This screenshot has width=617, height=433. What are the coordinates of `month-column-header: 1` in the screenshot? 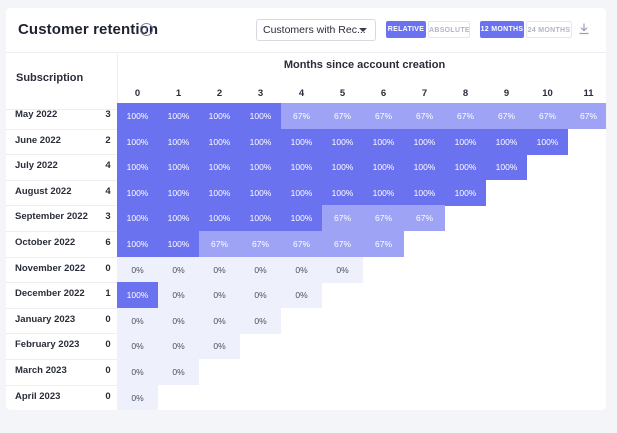 It's located at (178, 93).